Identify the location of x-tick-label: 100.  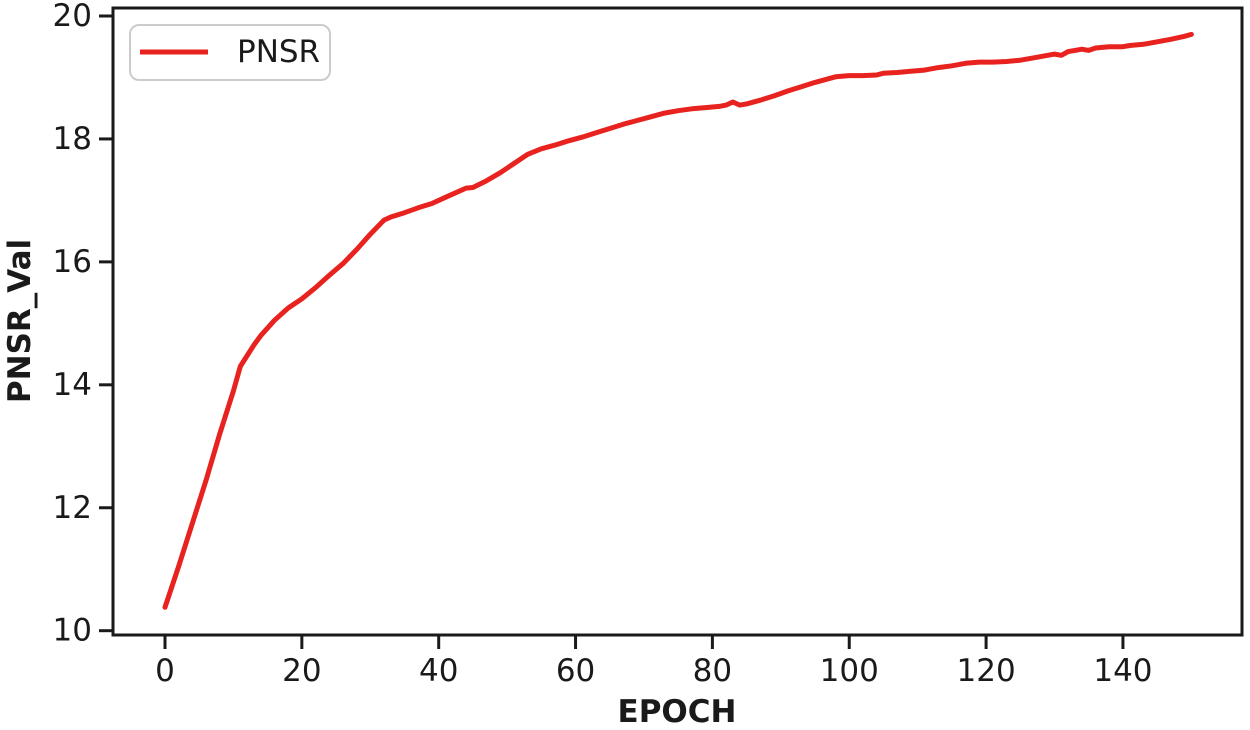
(849, 671).